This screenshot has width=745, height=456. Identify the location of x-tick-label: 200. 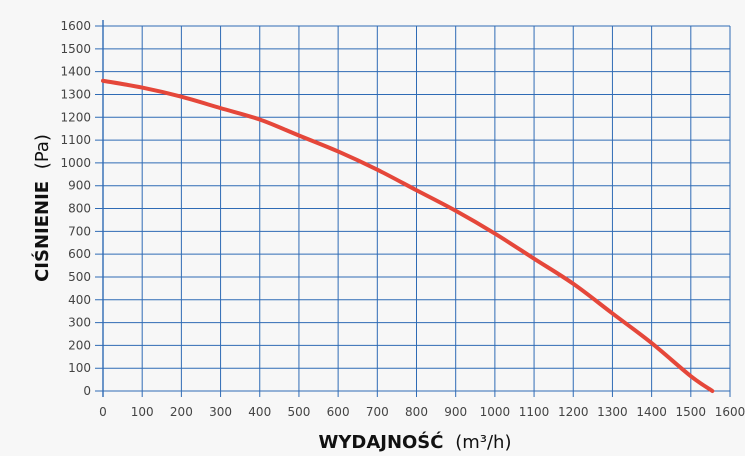
(181, 412).